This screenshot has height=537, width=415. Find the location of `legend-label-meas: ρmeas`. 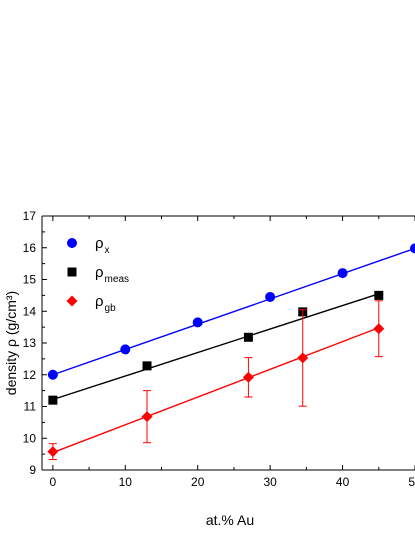

legend-label-meas: ρmeas is located at coordinates (112, 274).